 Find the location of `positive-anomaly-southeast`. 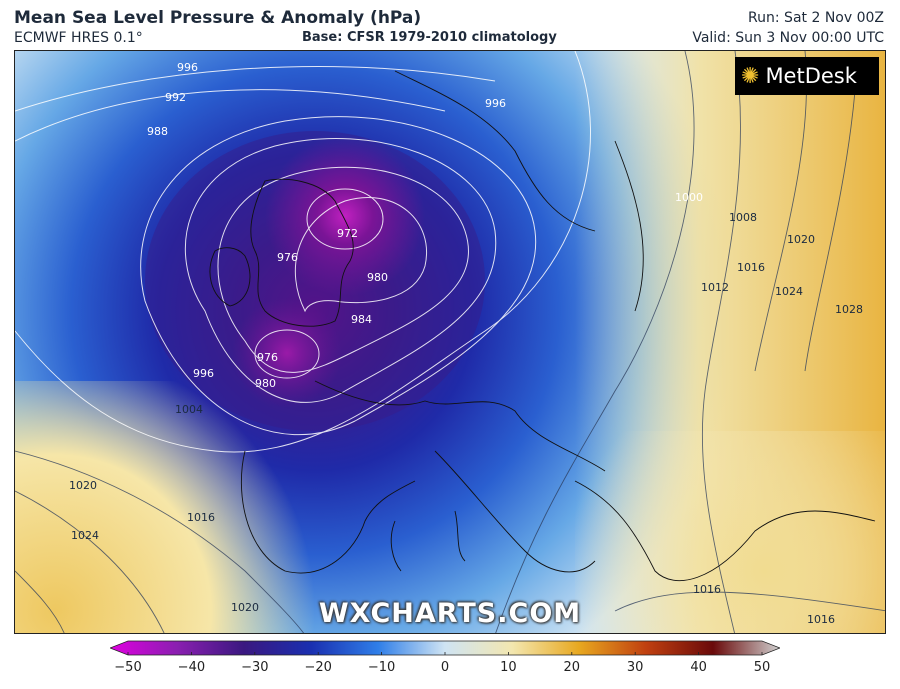

positive-anomaly-southeast is located at coordinates (730, 532).